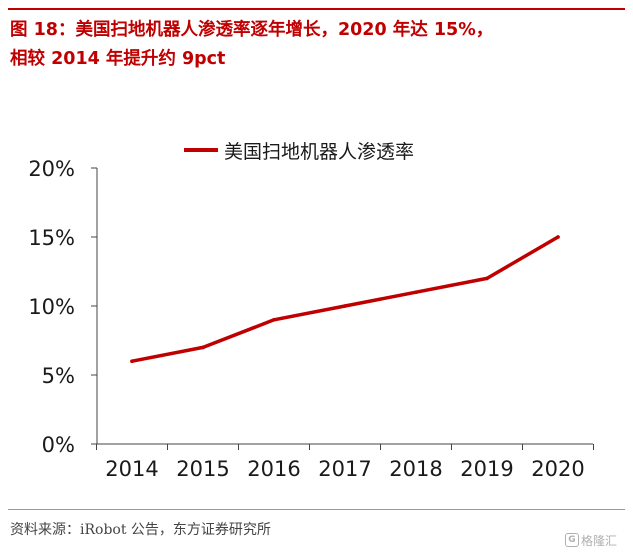 The width and height of the screenshot is (633, 557). I want to click on x-tick-label: 2019, so click(486, 469).